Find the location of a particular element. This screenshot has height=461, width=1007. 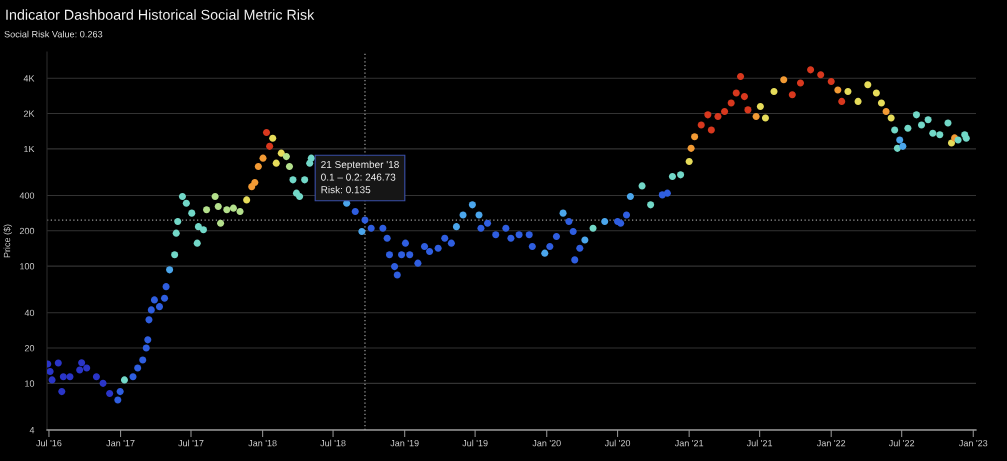

y-tick-label: 40 is located at coordinates (29, 313).